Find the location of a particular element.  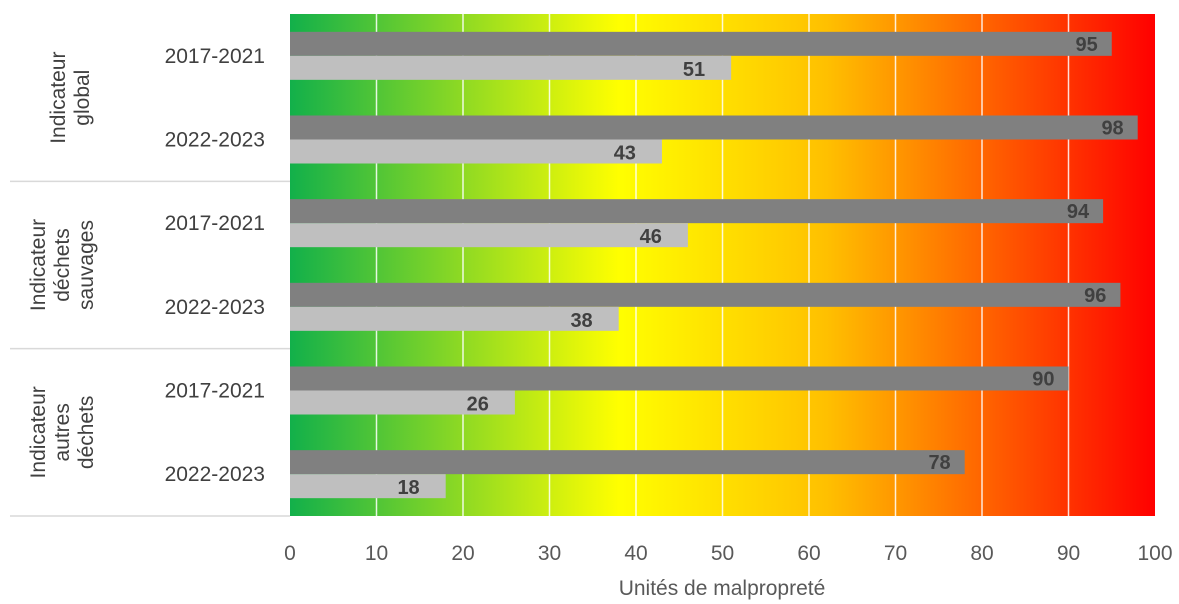

x-tick-label: 40 is located at coordinates (635, 553).